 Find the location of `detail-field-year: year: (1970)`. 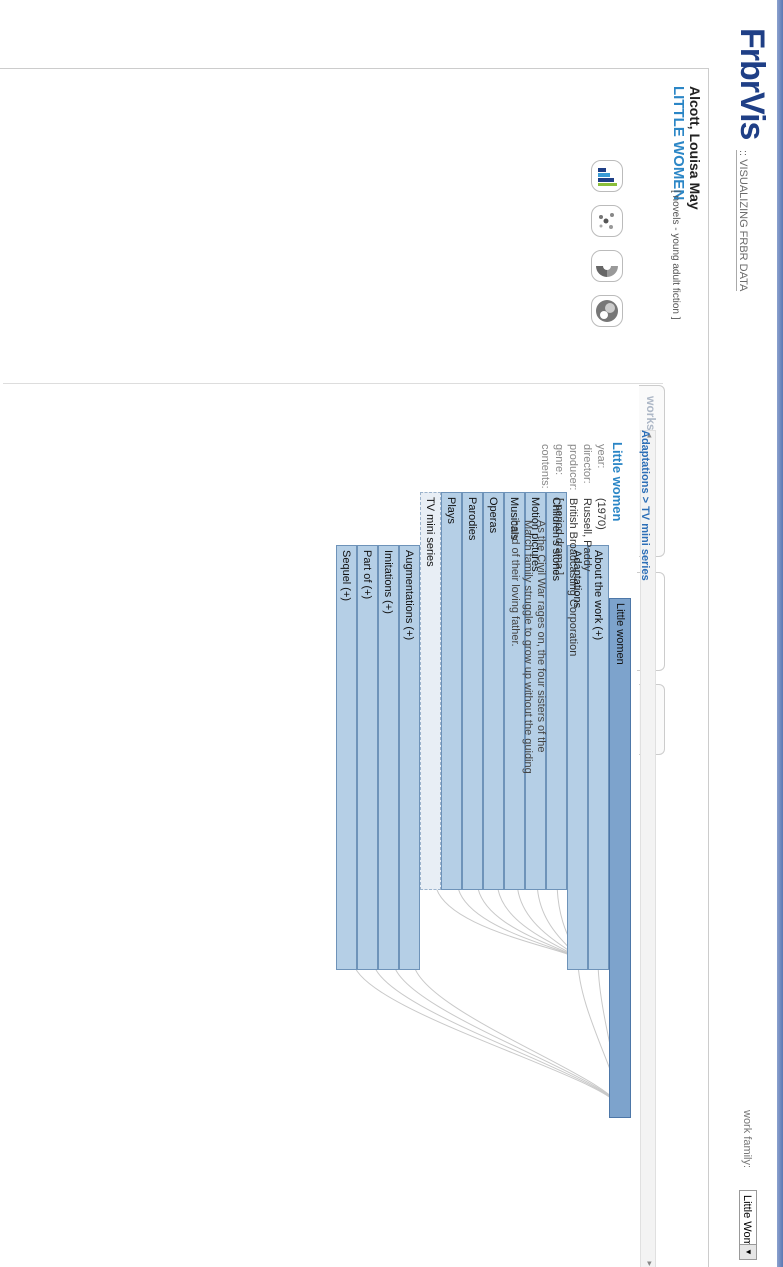

detail-field-year: year: (1970) is located at coordinates (601, 487).